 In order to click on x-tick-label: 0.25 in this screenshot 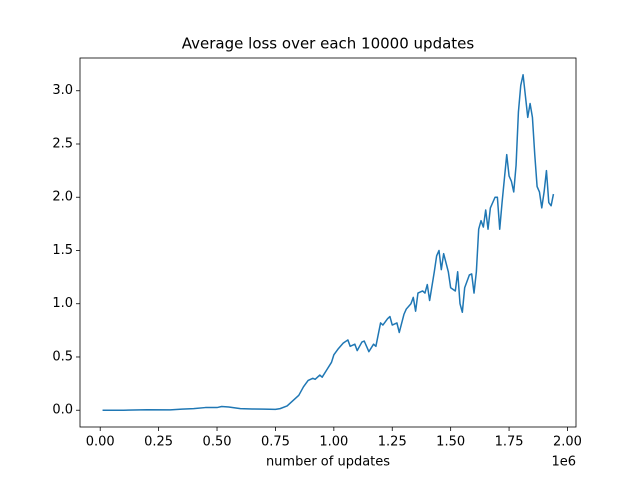, I will do `click(158, 442)`.